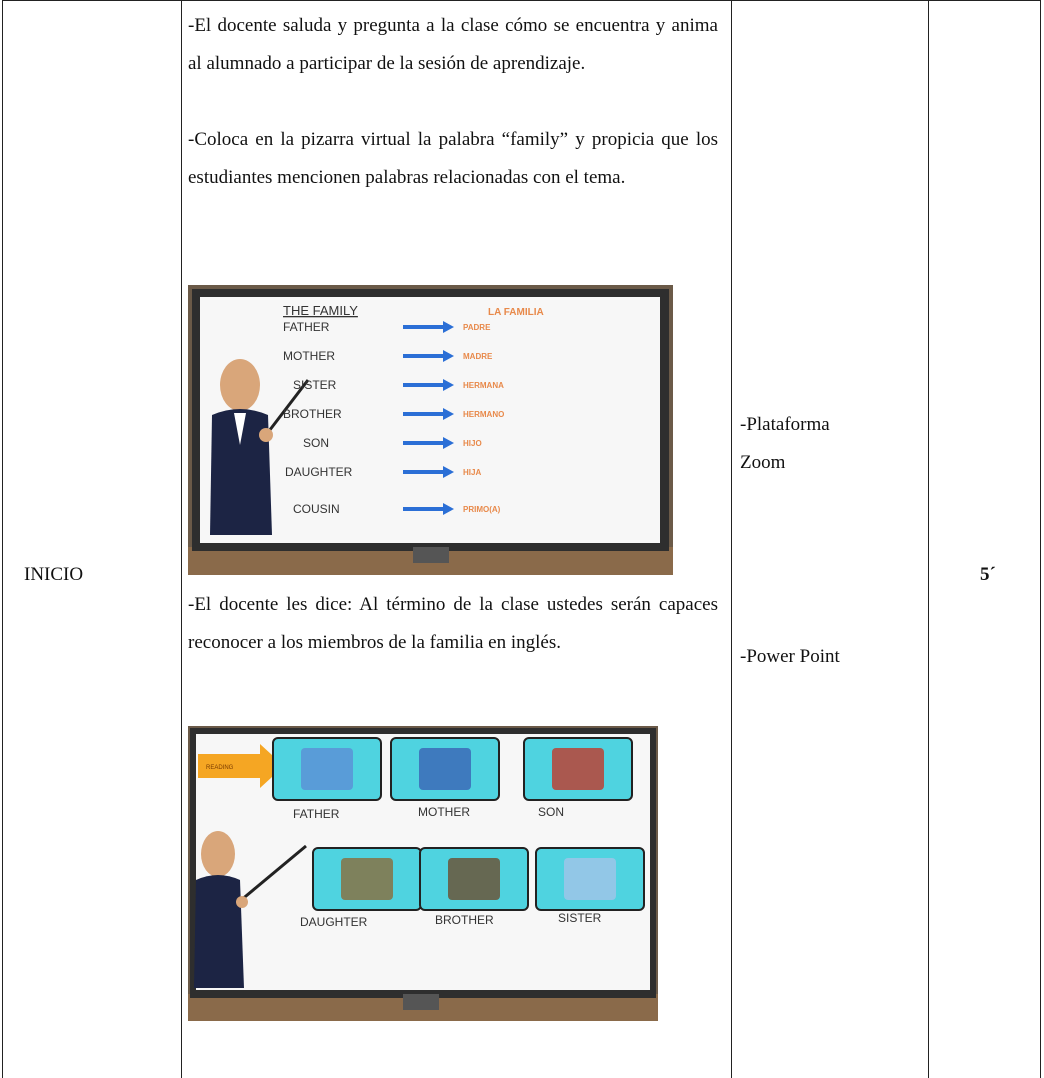  Describe the element at coordinates (763, 462) in the screenshot. I see `resource-line: Zoom` at that location.